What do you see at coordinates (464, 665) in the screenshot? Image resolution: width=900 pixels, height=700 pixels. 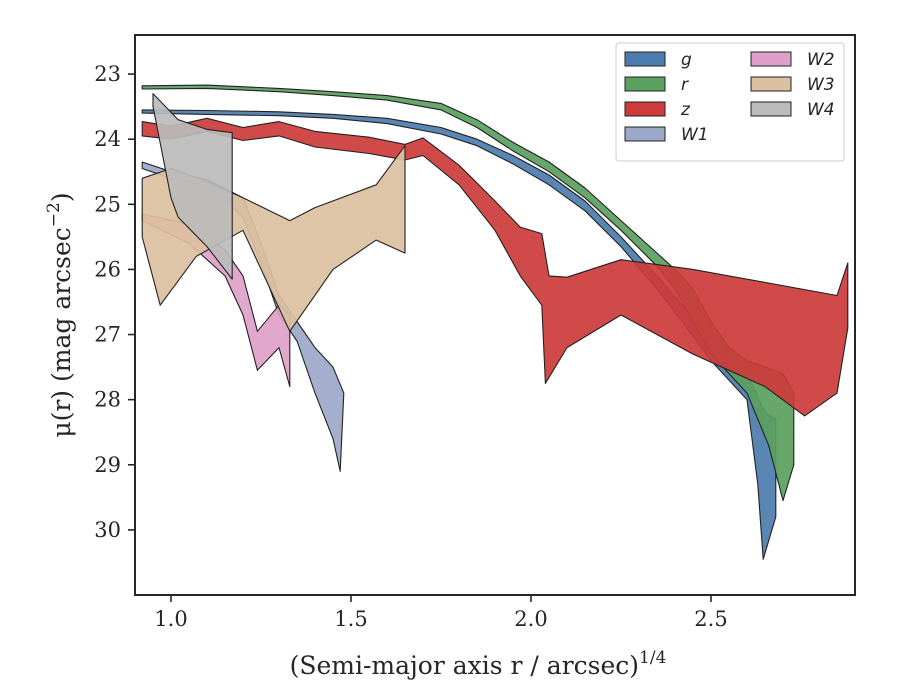 I see `x-axis-label-main: (Semi-major axis r / arcsec)` at bounding box center [464, 665].